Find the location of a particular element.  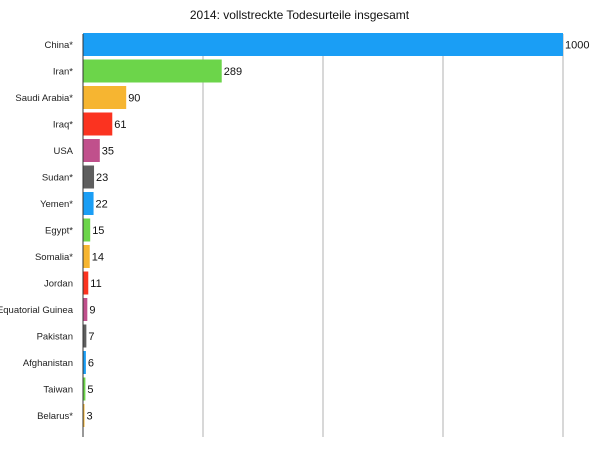

category-label-13: Taiwan is located at coordinates (58, 390).